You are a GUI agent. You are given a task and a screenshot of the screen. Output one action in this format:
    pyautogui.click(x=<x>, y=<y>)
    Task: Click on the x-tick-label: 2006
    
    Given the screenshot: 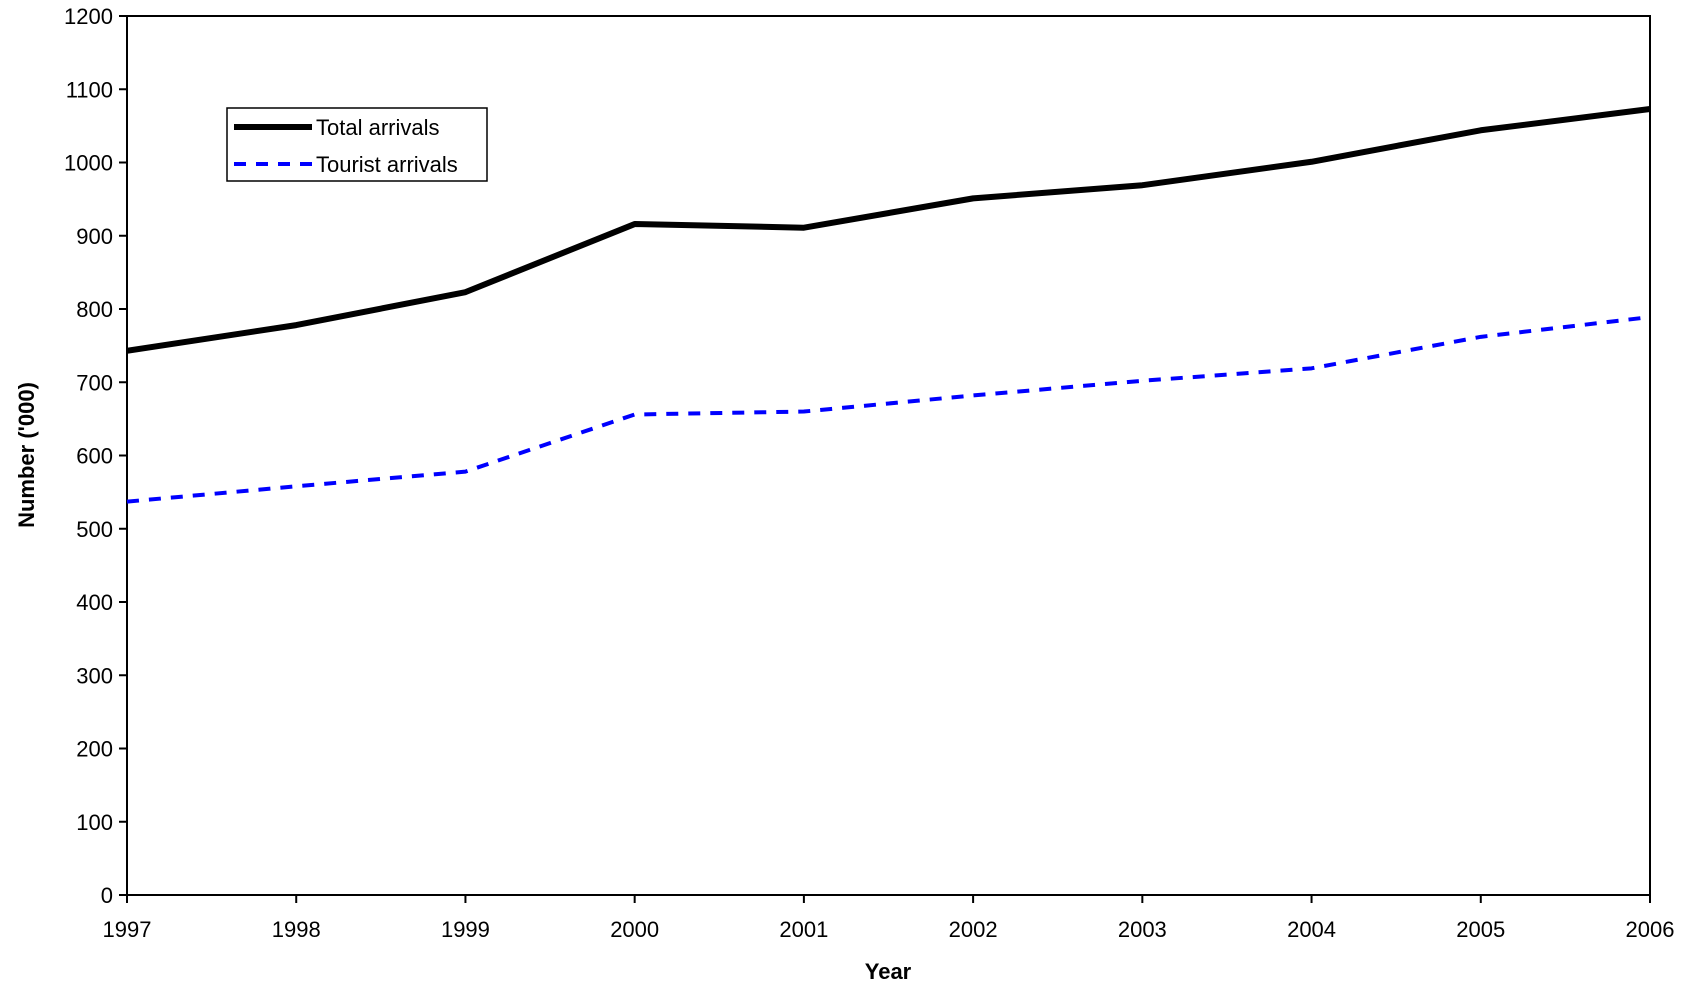 What is the action you would take?
    pyautogui.click(x=1650, y=929)
    